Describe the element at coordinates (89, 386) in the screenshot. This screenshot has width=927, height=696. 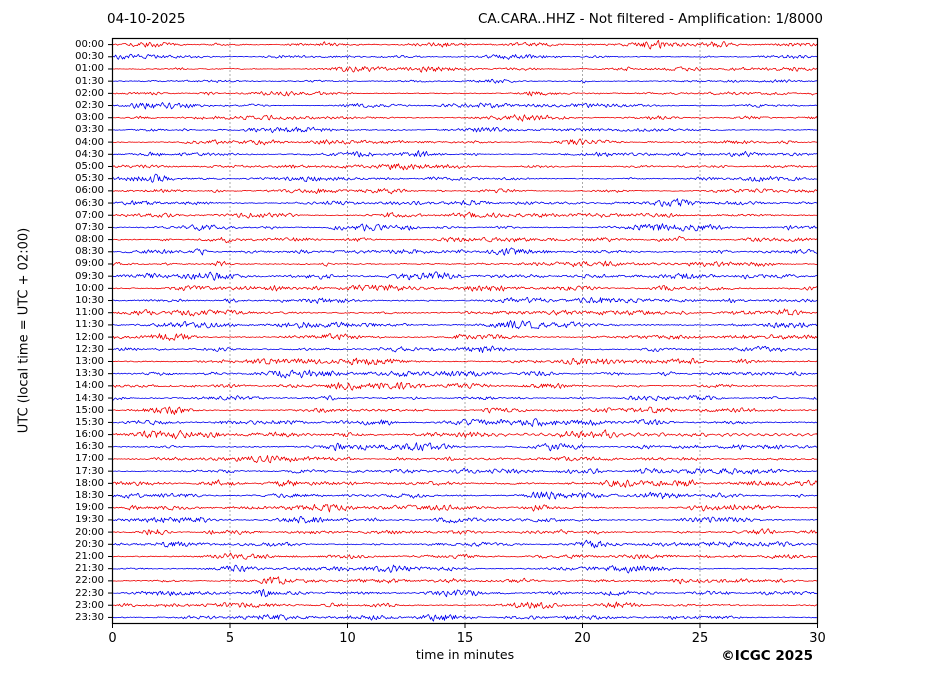
I see `y-tick-label: 14:00` at that location.